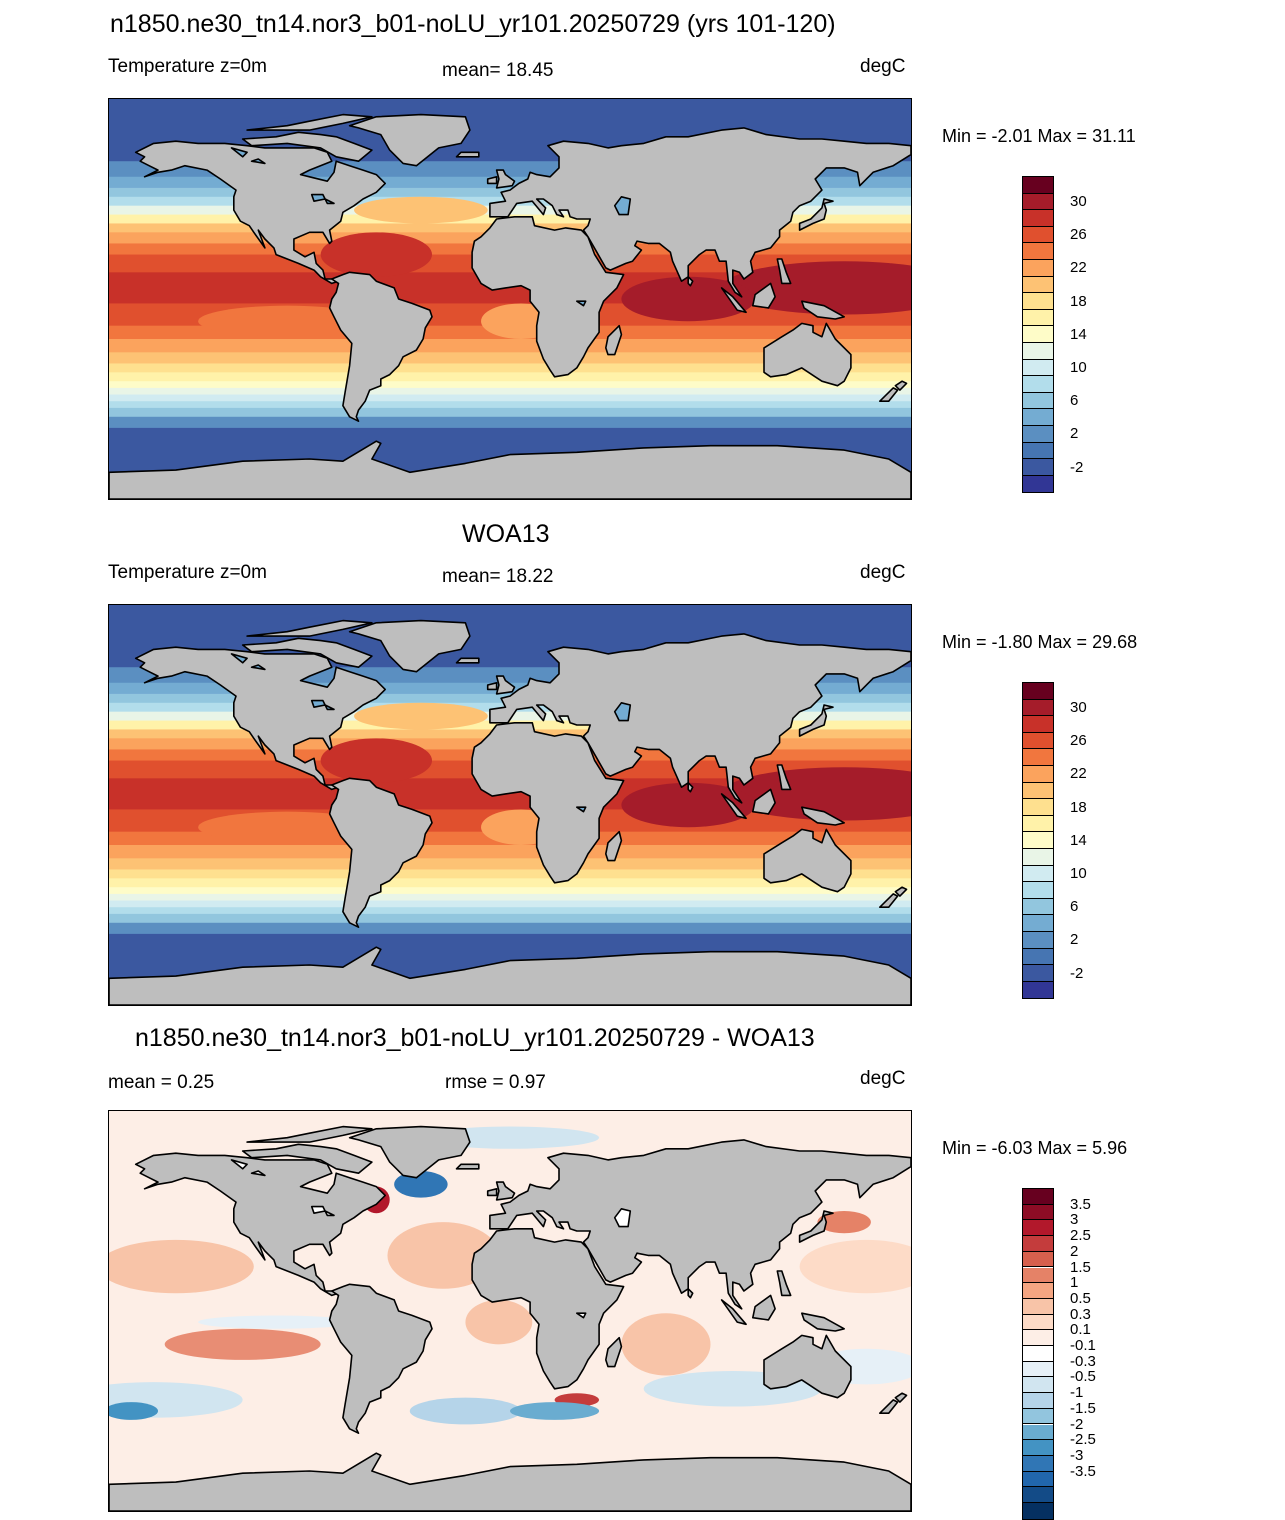 Image resolution: width=1285 pixels, height=1520 pixels. Describe the element at coordinates (1080, 1298) in the screenshot. I see `colorbar-tick-label: 0.5` at that location.